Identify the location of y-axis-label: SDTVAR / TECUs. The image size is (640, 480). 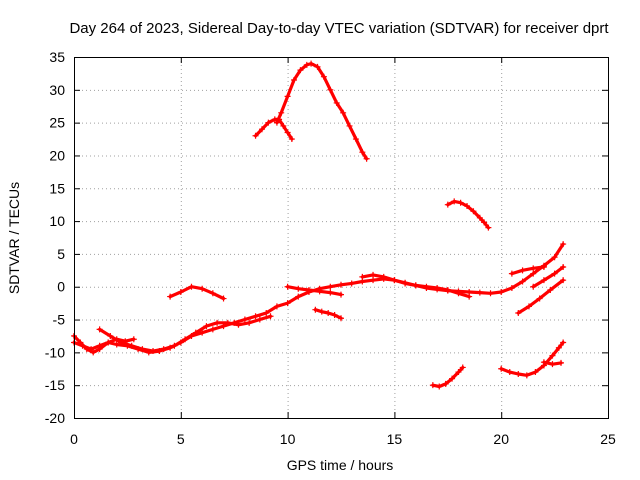
(14, 238).